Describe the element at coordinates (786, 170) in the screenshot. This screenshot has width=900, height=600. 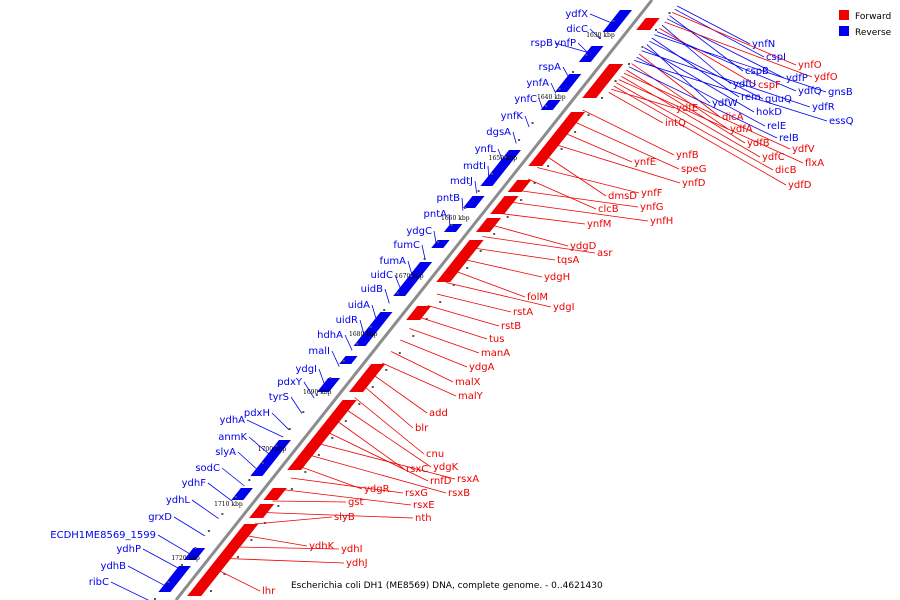
I see `gene-label-dicb: dicB` at that location.